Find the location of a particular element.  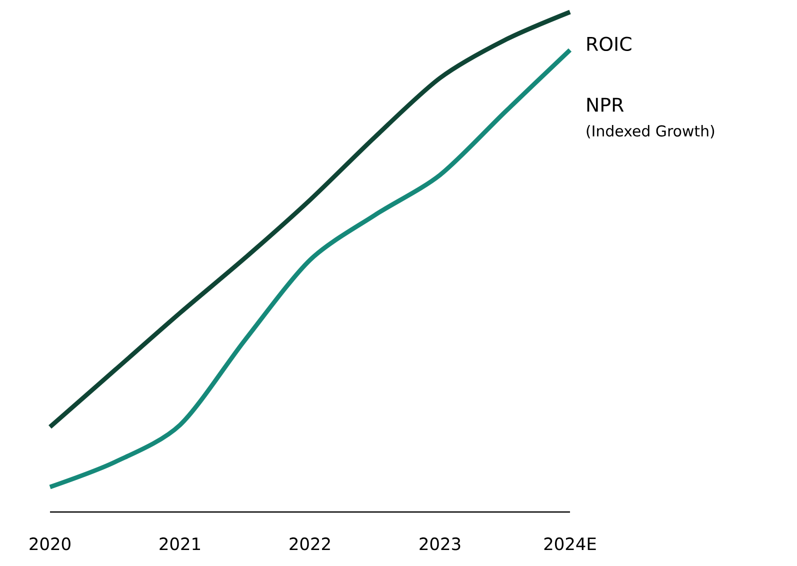

x-tick-label: 2023 is located at coordinates (440, 543).